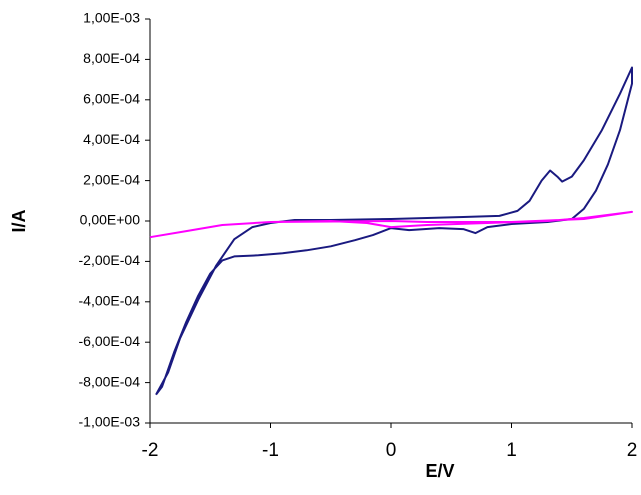  Describe the element at coordinates (439, 471) in the screenshot. I see `x-axis-label: E/V` at that location.